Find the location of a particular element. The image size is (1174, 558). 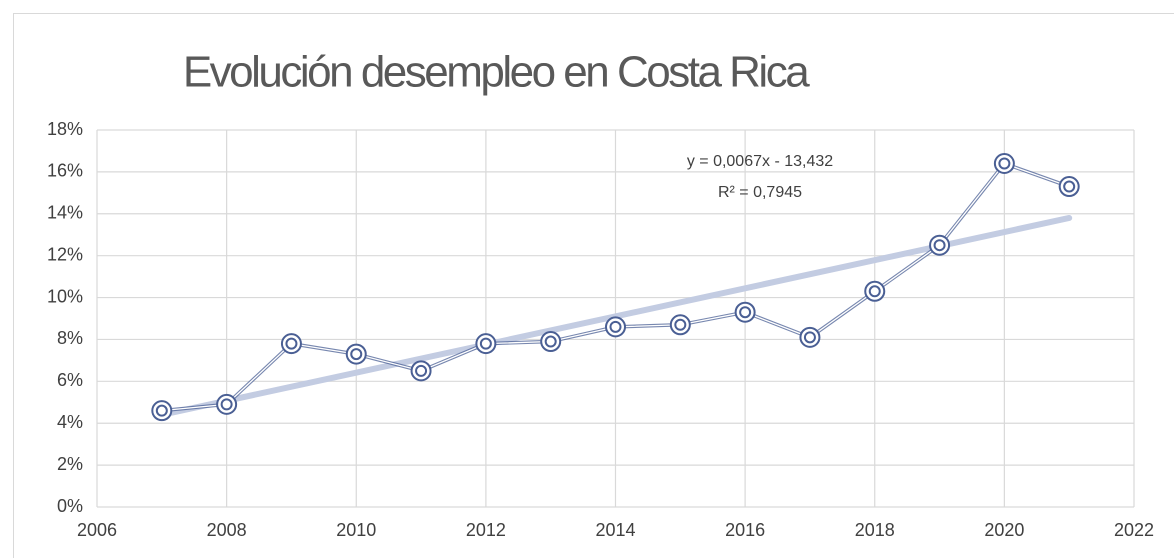

y-tick-label: 18% is located at coordinates (65, 129).